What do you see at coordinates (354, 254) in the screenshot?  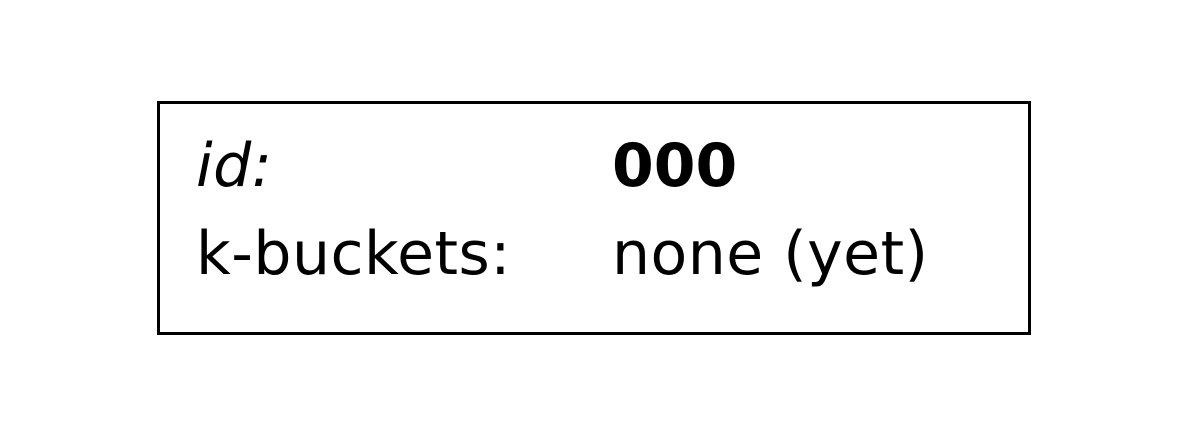 I see `k-buckets-label: k-buckets:` at bounding box center [354, 254].